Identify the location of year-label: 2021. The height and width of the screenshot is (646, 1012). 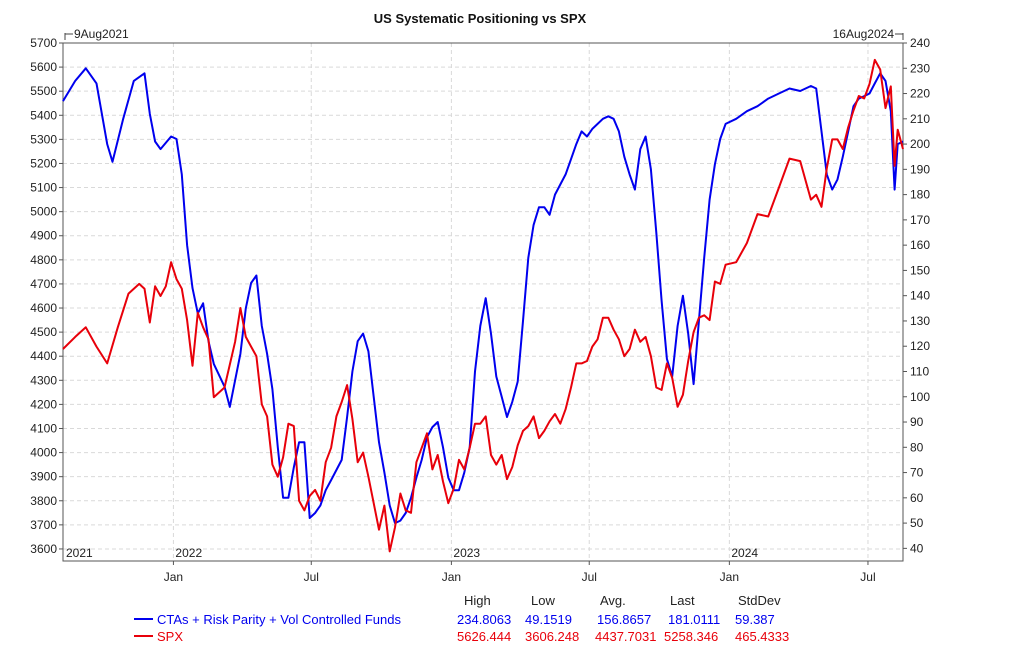
(79, 553).